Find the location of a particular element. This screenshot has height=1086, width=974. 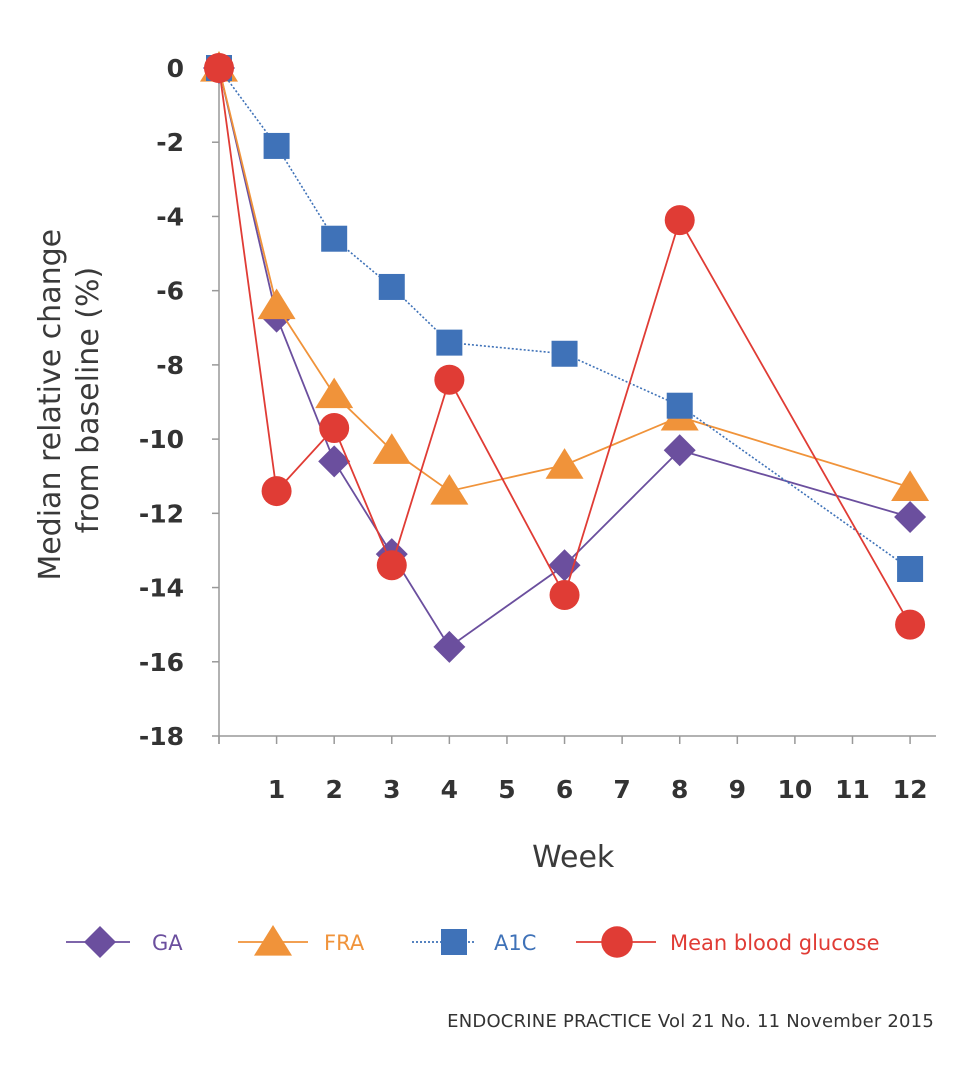

legend-label: A1C is located at coordinates (515, 943).